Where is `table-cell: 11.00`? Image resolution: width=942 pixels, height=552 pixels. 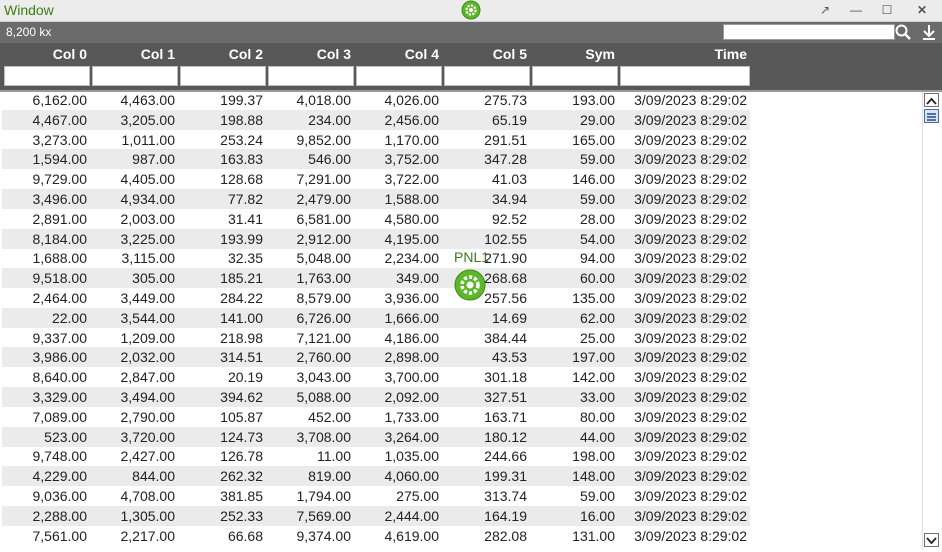 table-cell: 11.00 is located at coordinates (334, 456).